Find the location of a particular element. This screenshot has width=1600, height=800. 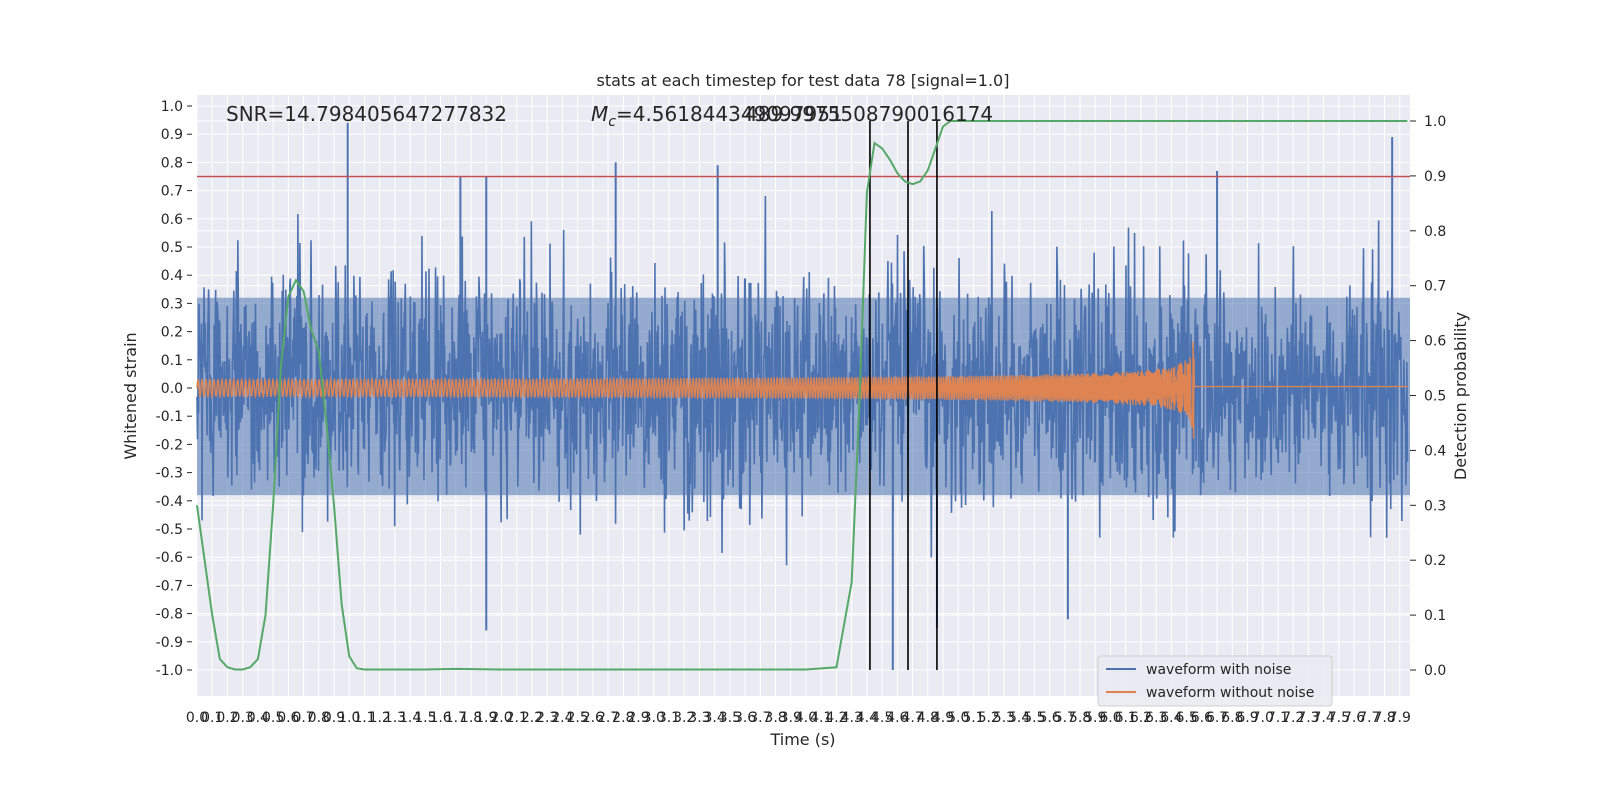

x-tick-label: 6.8 is located at coordinates (1232, 718).